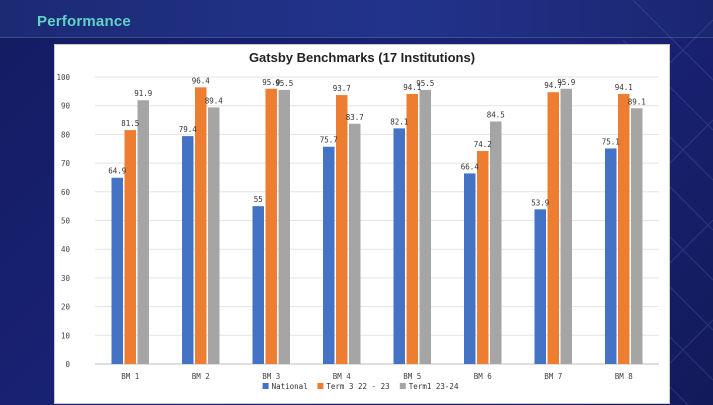 The image size is (713, 405). What do you see at coordinates (434, 386) in the screenshot?
I see `legend-label: Term1 23-24` at bounding box center [434, 386].